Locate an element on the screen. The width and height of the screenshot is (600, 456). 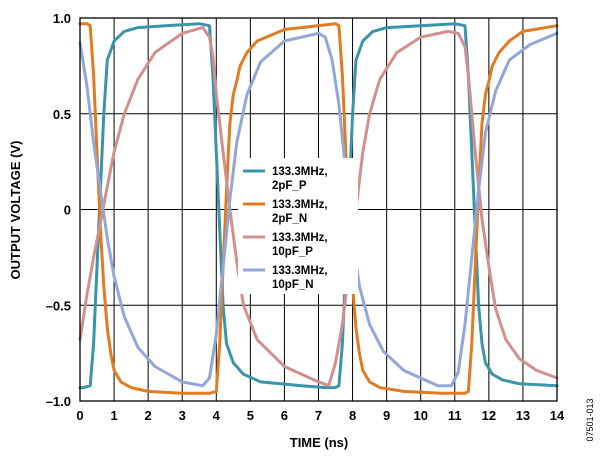
x-tick-label: 0 is located at coordinates (79, 415).